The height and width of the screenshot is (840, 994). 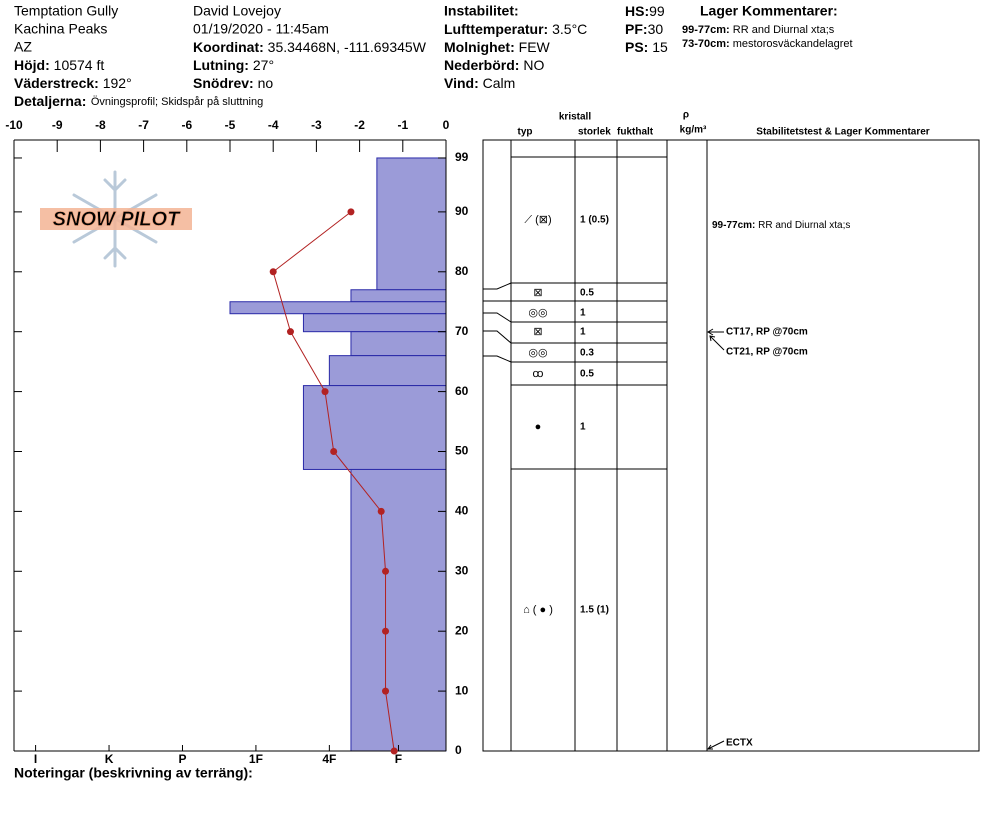 What do you see at coordinates (261, 29) in the screenshot?
I see `datetime: 01/19/2020 - 11:45am` at bounding box center [261, 29].